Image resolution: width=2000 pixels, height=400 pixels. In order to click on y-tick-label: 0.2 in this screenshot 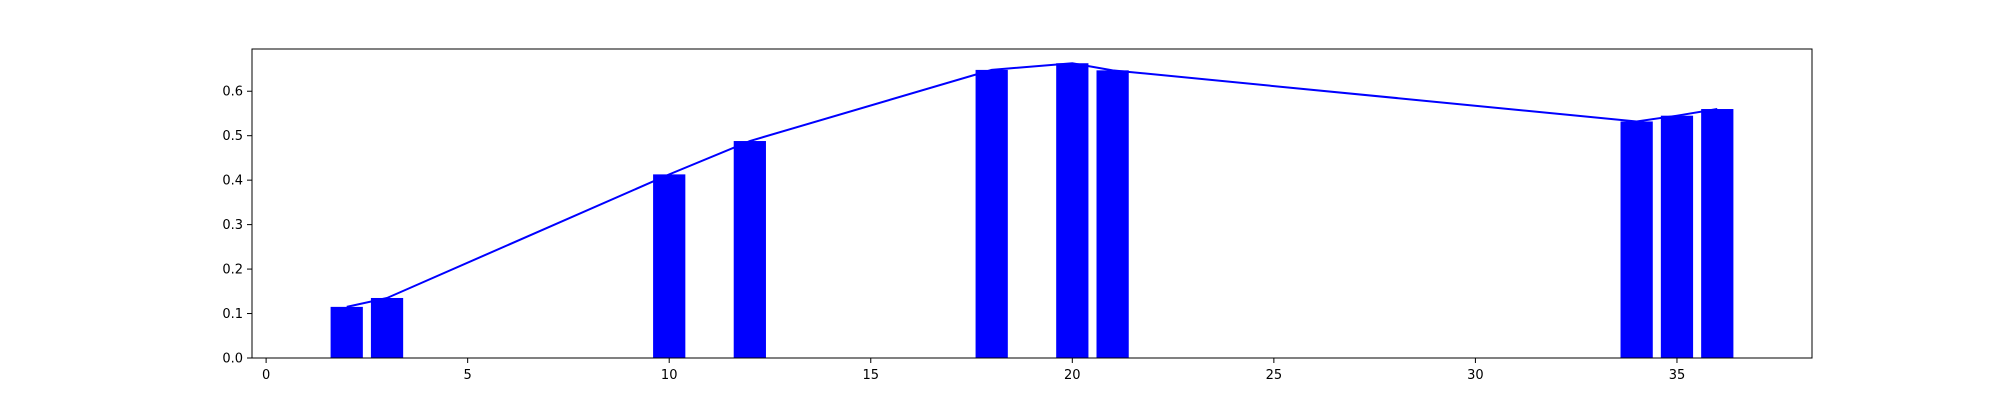, I will do `click(232, 270)`.